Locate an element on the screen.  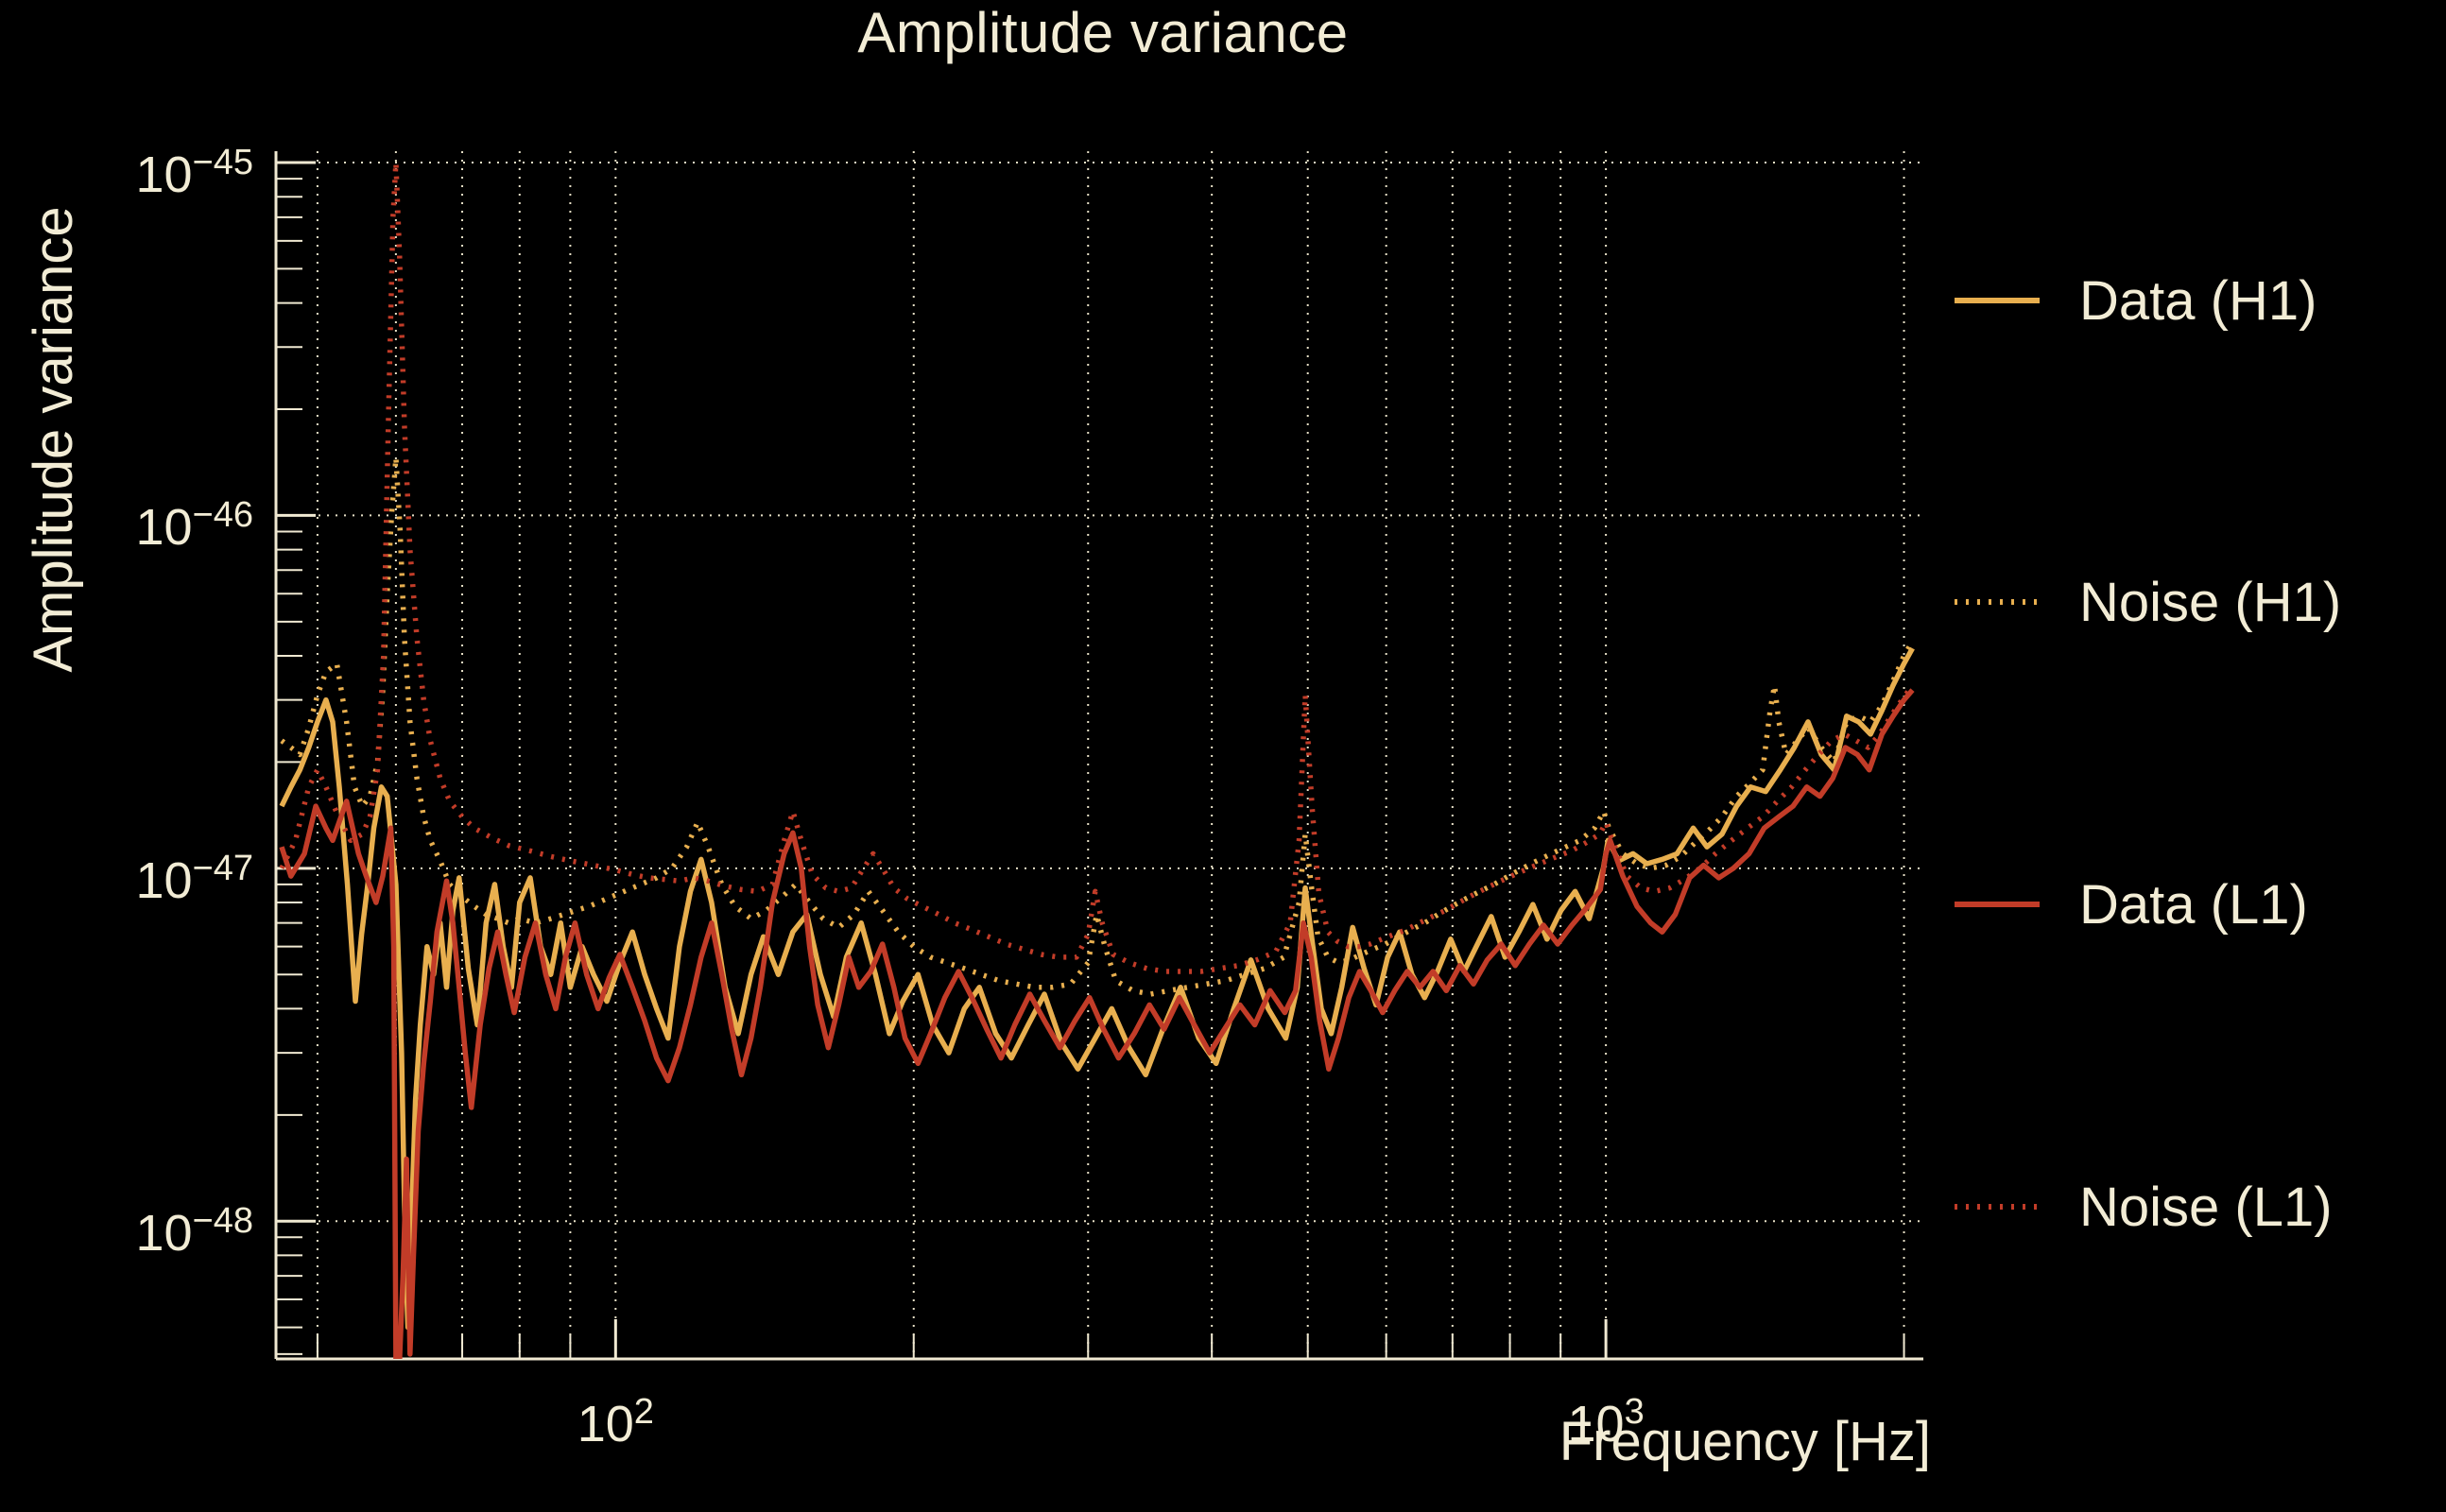
legend-entry-noise-l1: Noise (L1) is located at coordinates (2143, 1207).